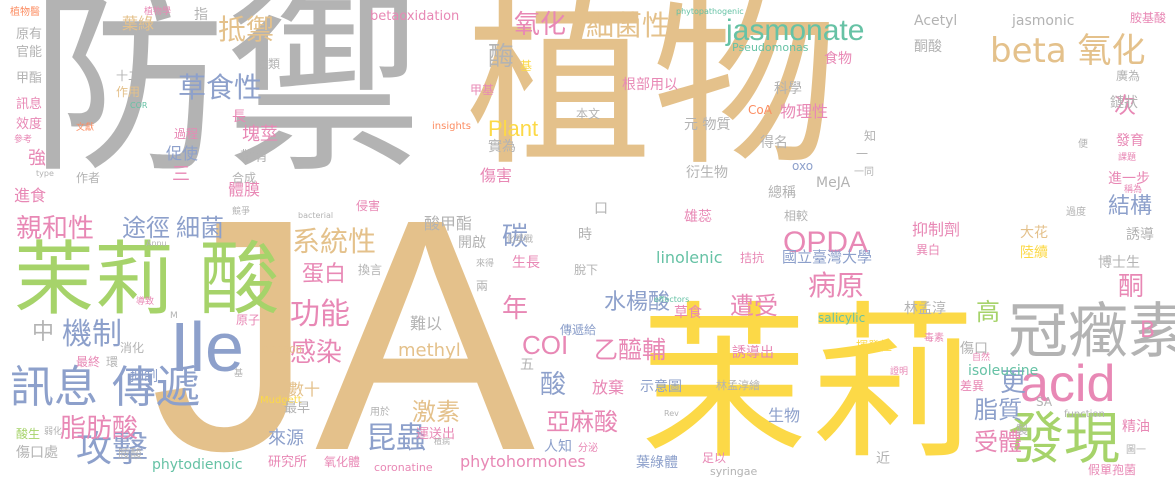  Describe the element at coordinates (981, 358) in the screenshot. I see `word-zi-hua: 自然` at that location.